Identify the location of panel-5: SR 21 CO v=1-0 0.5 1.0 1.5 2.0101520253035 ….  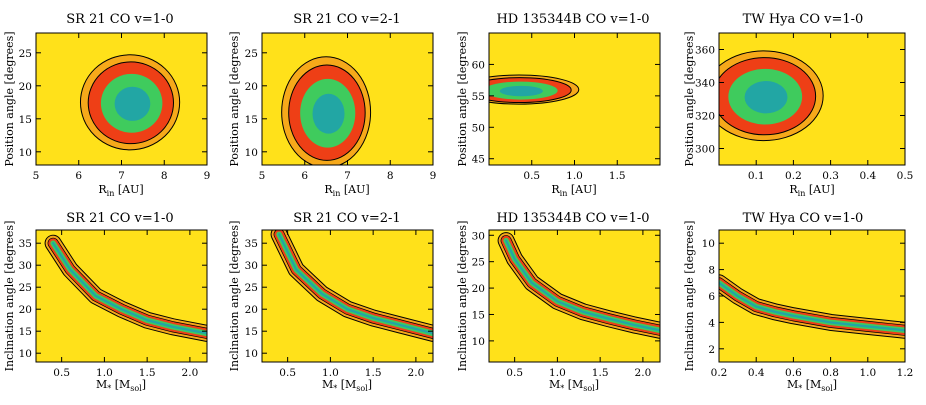
(105, 302).